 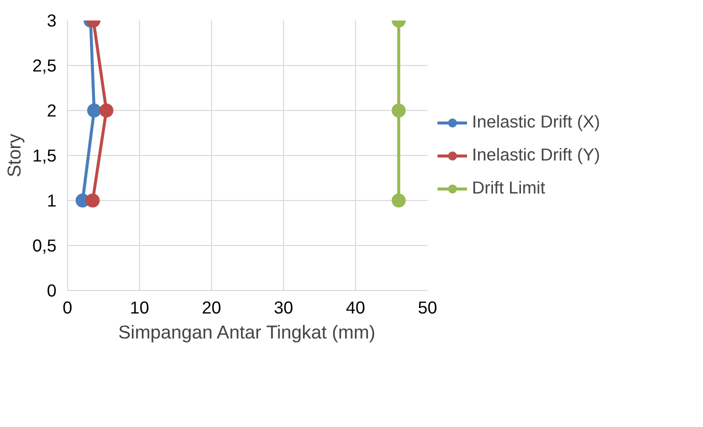 I want to click on y-tick-label: 1,5, so click(x=44, y=156).